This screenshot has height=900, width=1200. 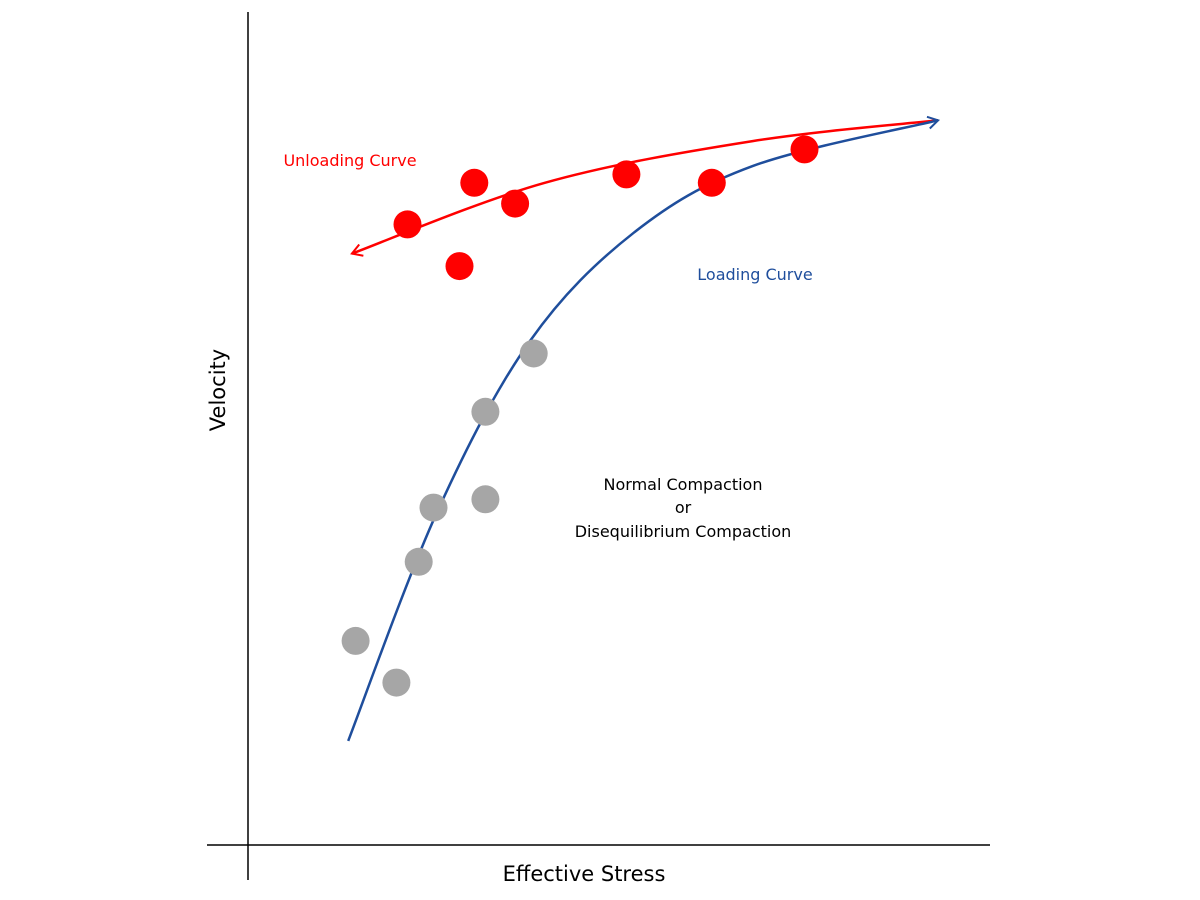 What do you see at coordinates (218, 390) in the screenshot?
I see `y-axis-title: Velocity` at bounding box center [218, 390].